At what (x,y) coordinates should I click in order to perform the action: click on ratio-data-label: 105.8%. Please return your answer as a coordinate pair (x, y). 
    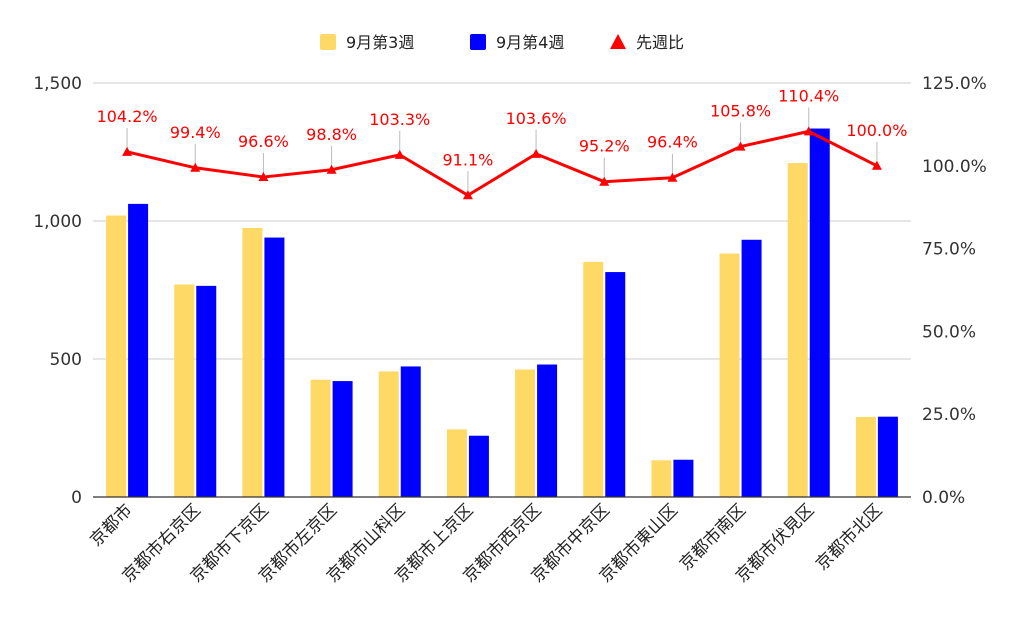
    Looking at the image, I should click on (740, 111).